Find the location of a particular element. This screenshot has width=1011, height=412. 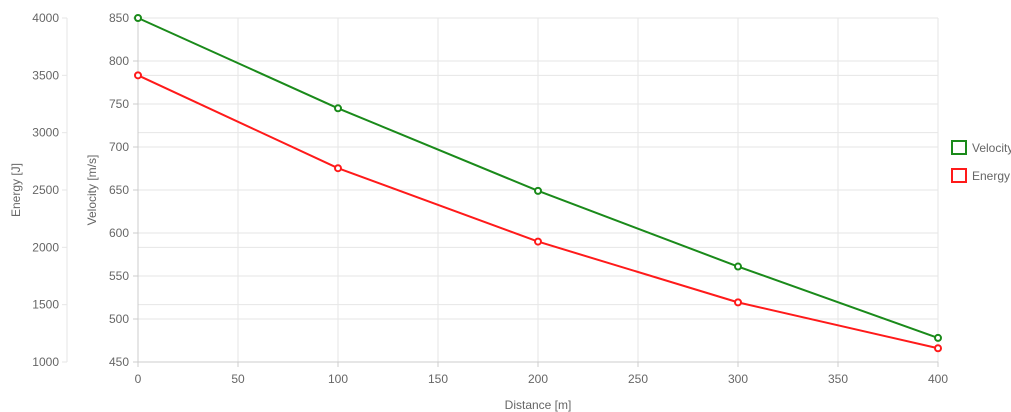

velocity-tick-label: 650 is located at coordinates (119, 190).